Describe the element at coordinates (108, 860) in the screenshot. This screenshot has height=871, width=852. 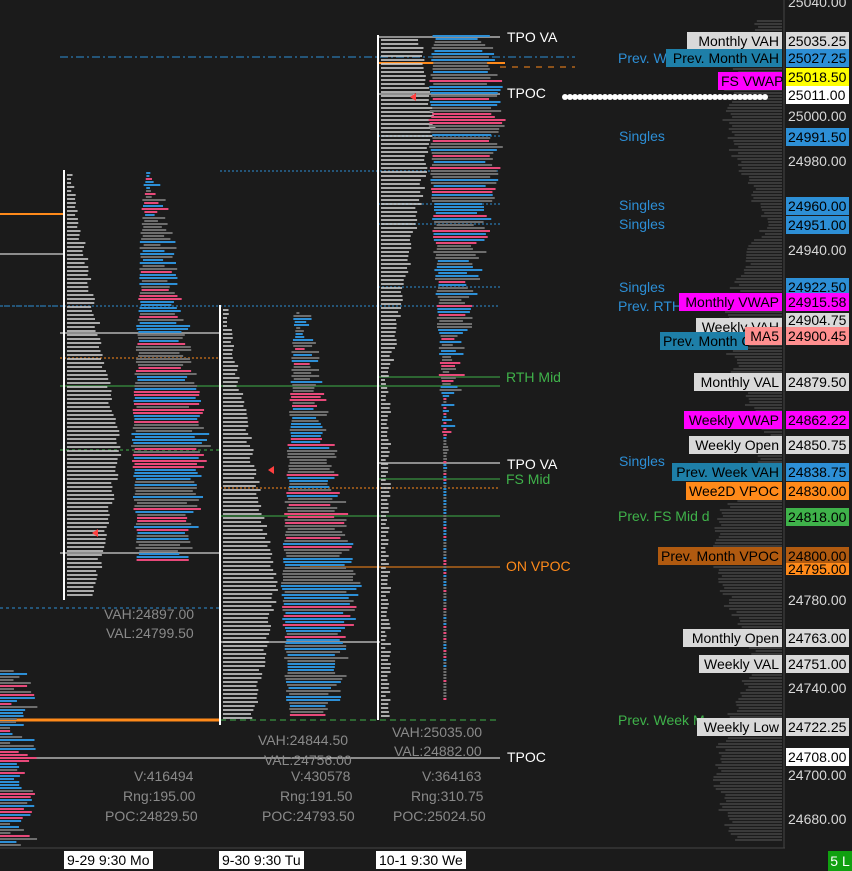
I see `date-tab-session1: 9-29 9:30 Mo` at that location.